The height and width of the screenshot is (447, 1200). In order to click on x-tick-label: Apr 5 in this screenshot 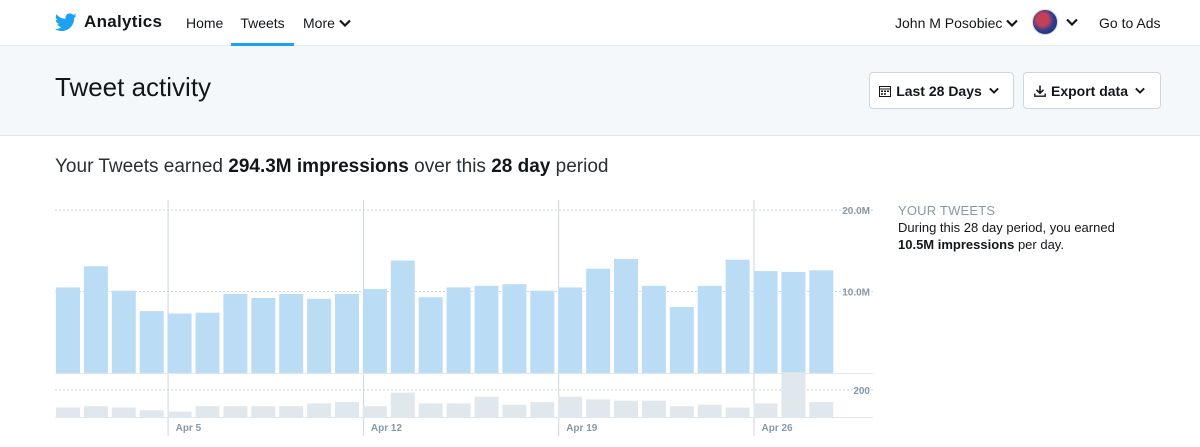, I will do `click(189, 428)`.